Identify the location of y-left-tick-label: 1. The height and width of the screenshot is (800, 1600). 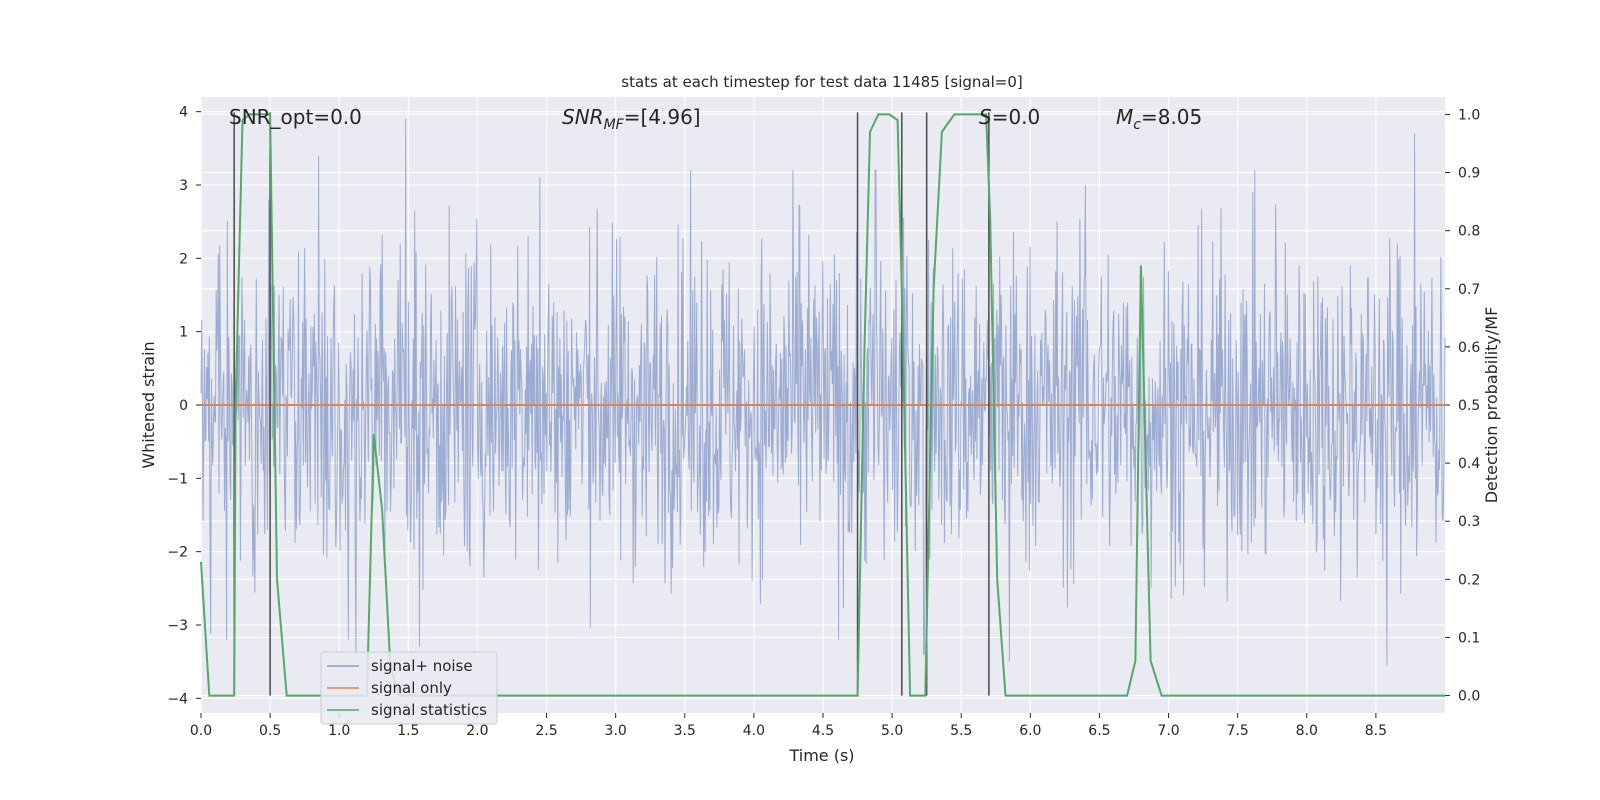
(183, 333).